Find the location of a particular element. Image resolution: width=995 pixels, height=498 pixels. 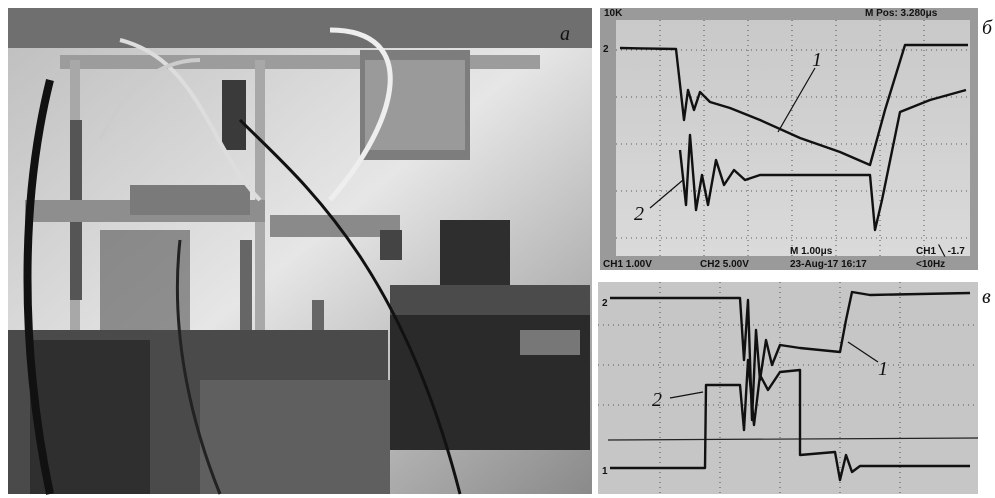

screen-text: 23-Aug-17 16:17 is located at coordinates (828, 264).